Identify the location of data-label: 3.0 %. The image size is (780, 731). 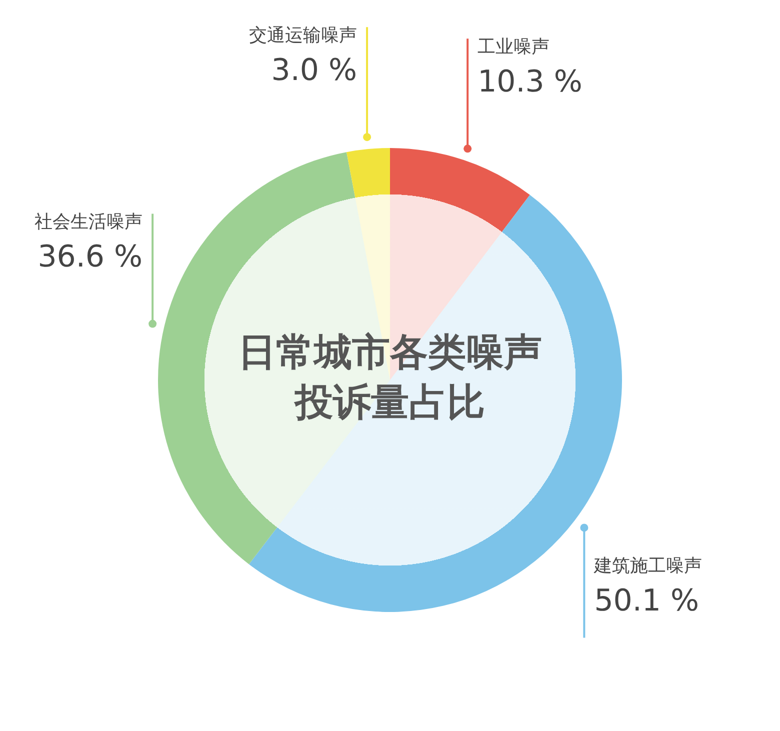
(314, 70).